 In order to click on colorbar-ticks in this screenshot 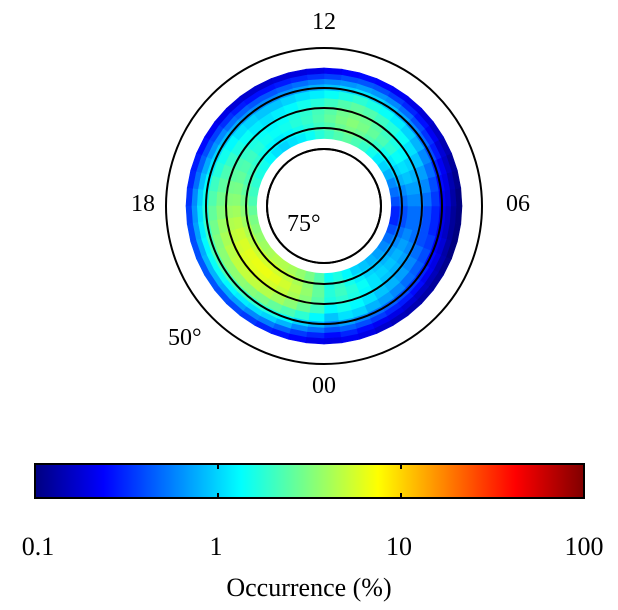, I will do `click(309, 481)`.